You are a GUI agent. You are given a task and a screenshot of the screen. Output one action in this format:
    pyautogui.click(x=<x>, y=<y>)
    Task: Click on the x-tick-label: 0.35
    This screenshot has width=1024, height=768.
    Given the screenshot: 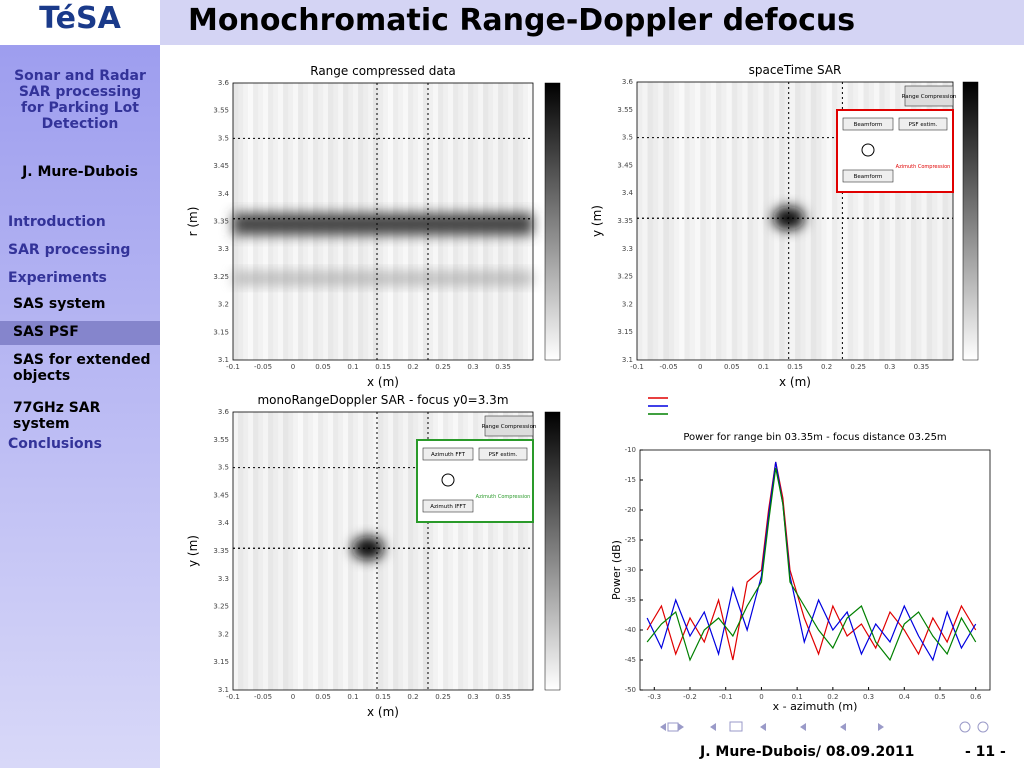 What is the action you would take?
    pyautogui.click(x=503, y=367)
    